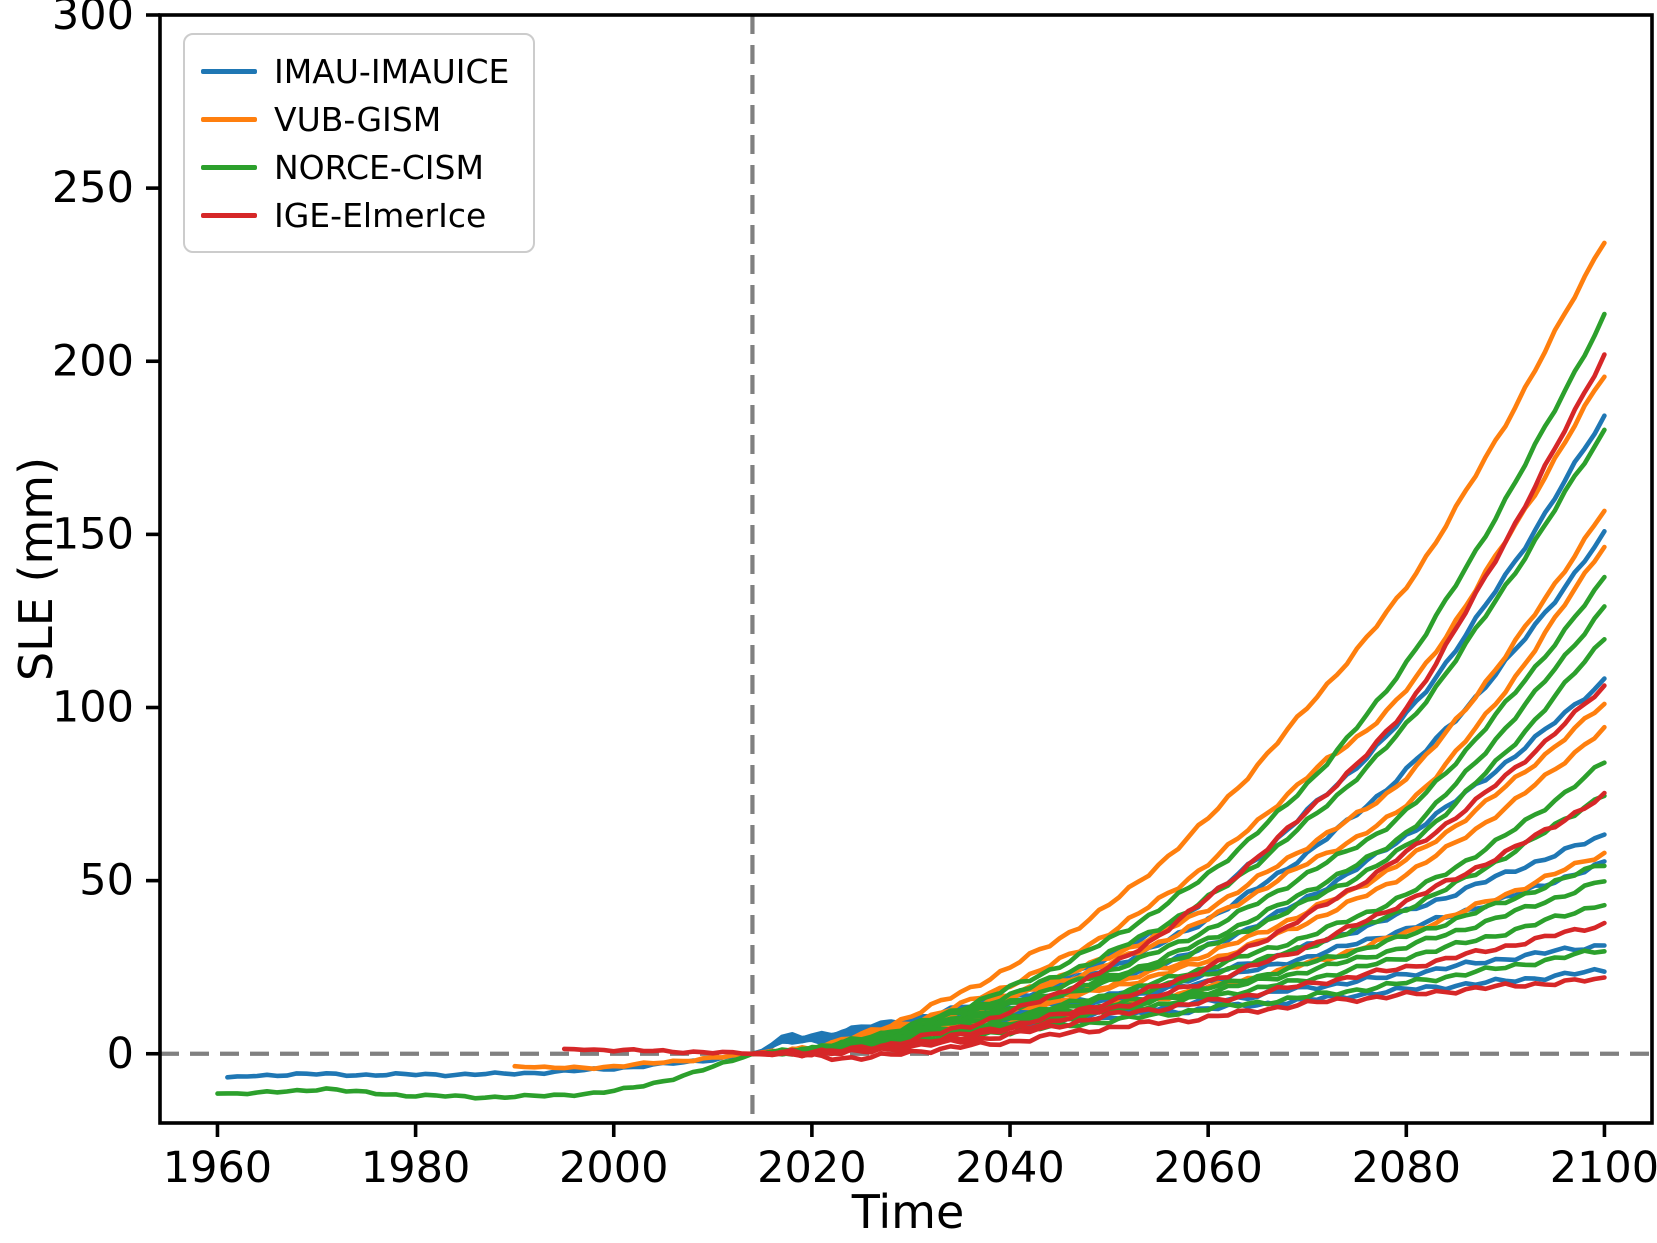 This screenshot has height=1243, width=1657. I want to click on y-tick-label: 200, so click(93, 361).